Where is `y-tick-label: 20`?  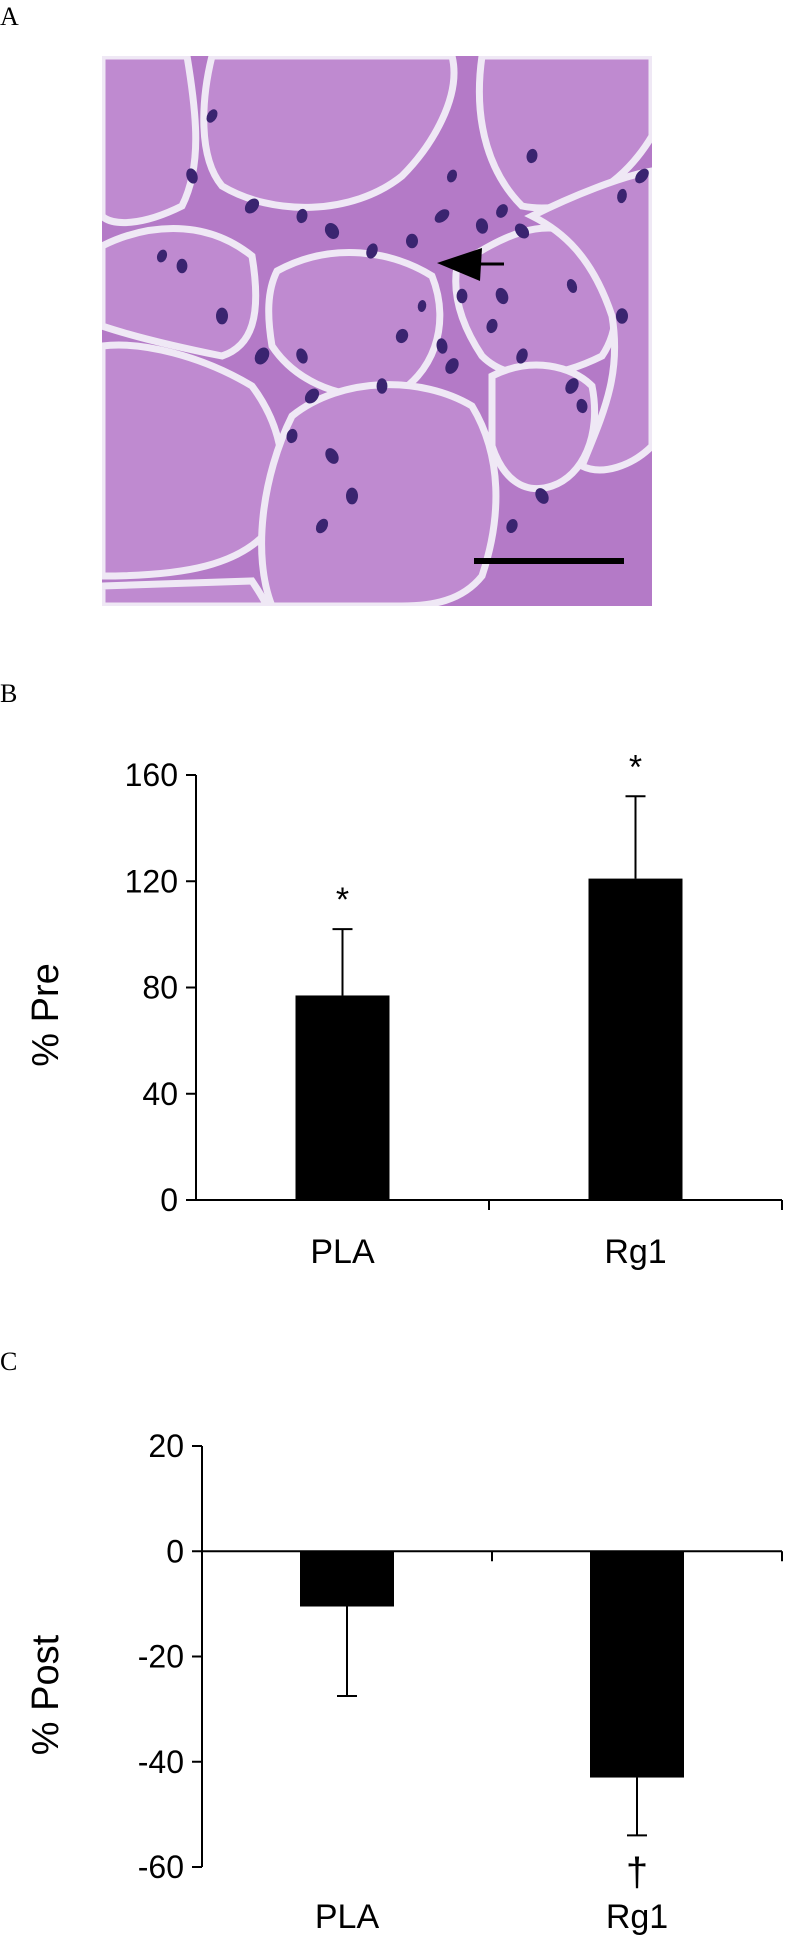 y-tick-label: 20 is located at coordinates (166, 1446).